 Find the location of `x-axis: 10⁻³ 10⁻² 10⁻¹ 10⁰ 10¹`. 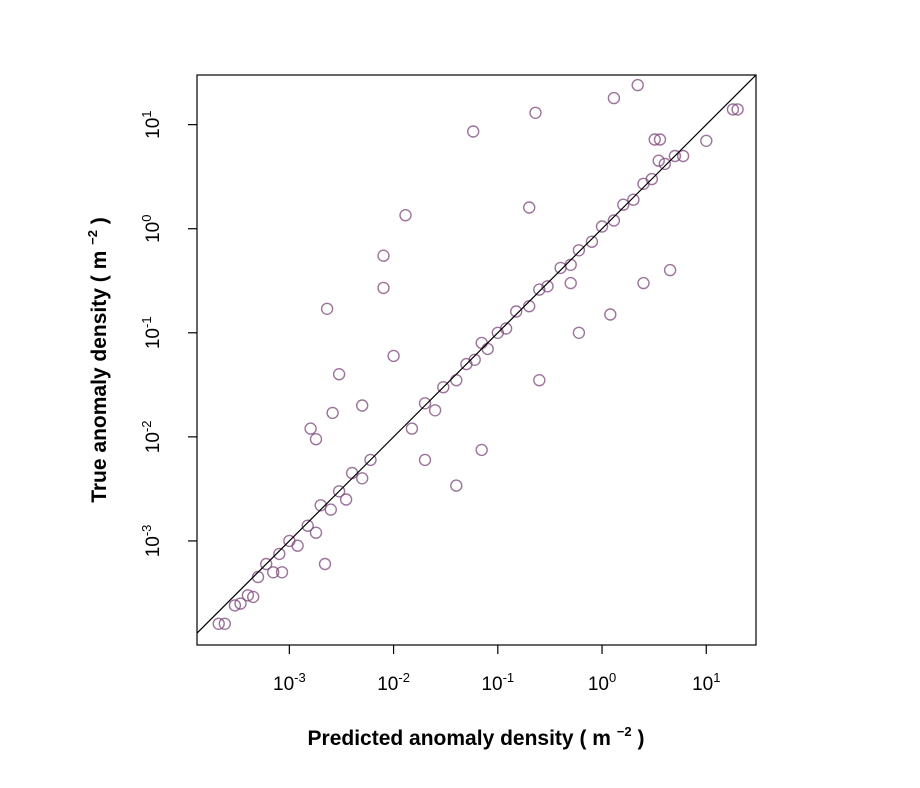

x-axis: 10⁻³ 10⁻² 10⁻¹ 10⁰ 10¹ is located at coordinates (496, 670).